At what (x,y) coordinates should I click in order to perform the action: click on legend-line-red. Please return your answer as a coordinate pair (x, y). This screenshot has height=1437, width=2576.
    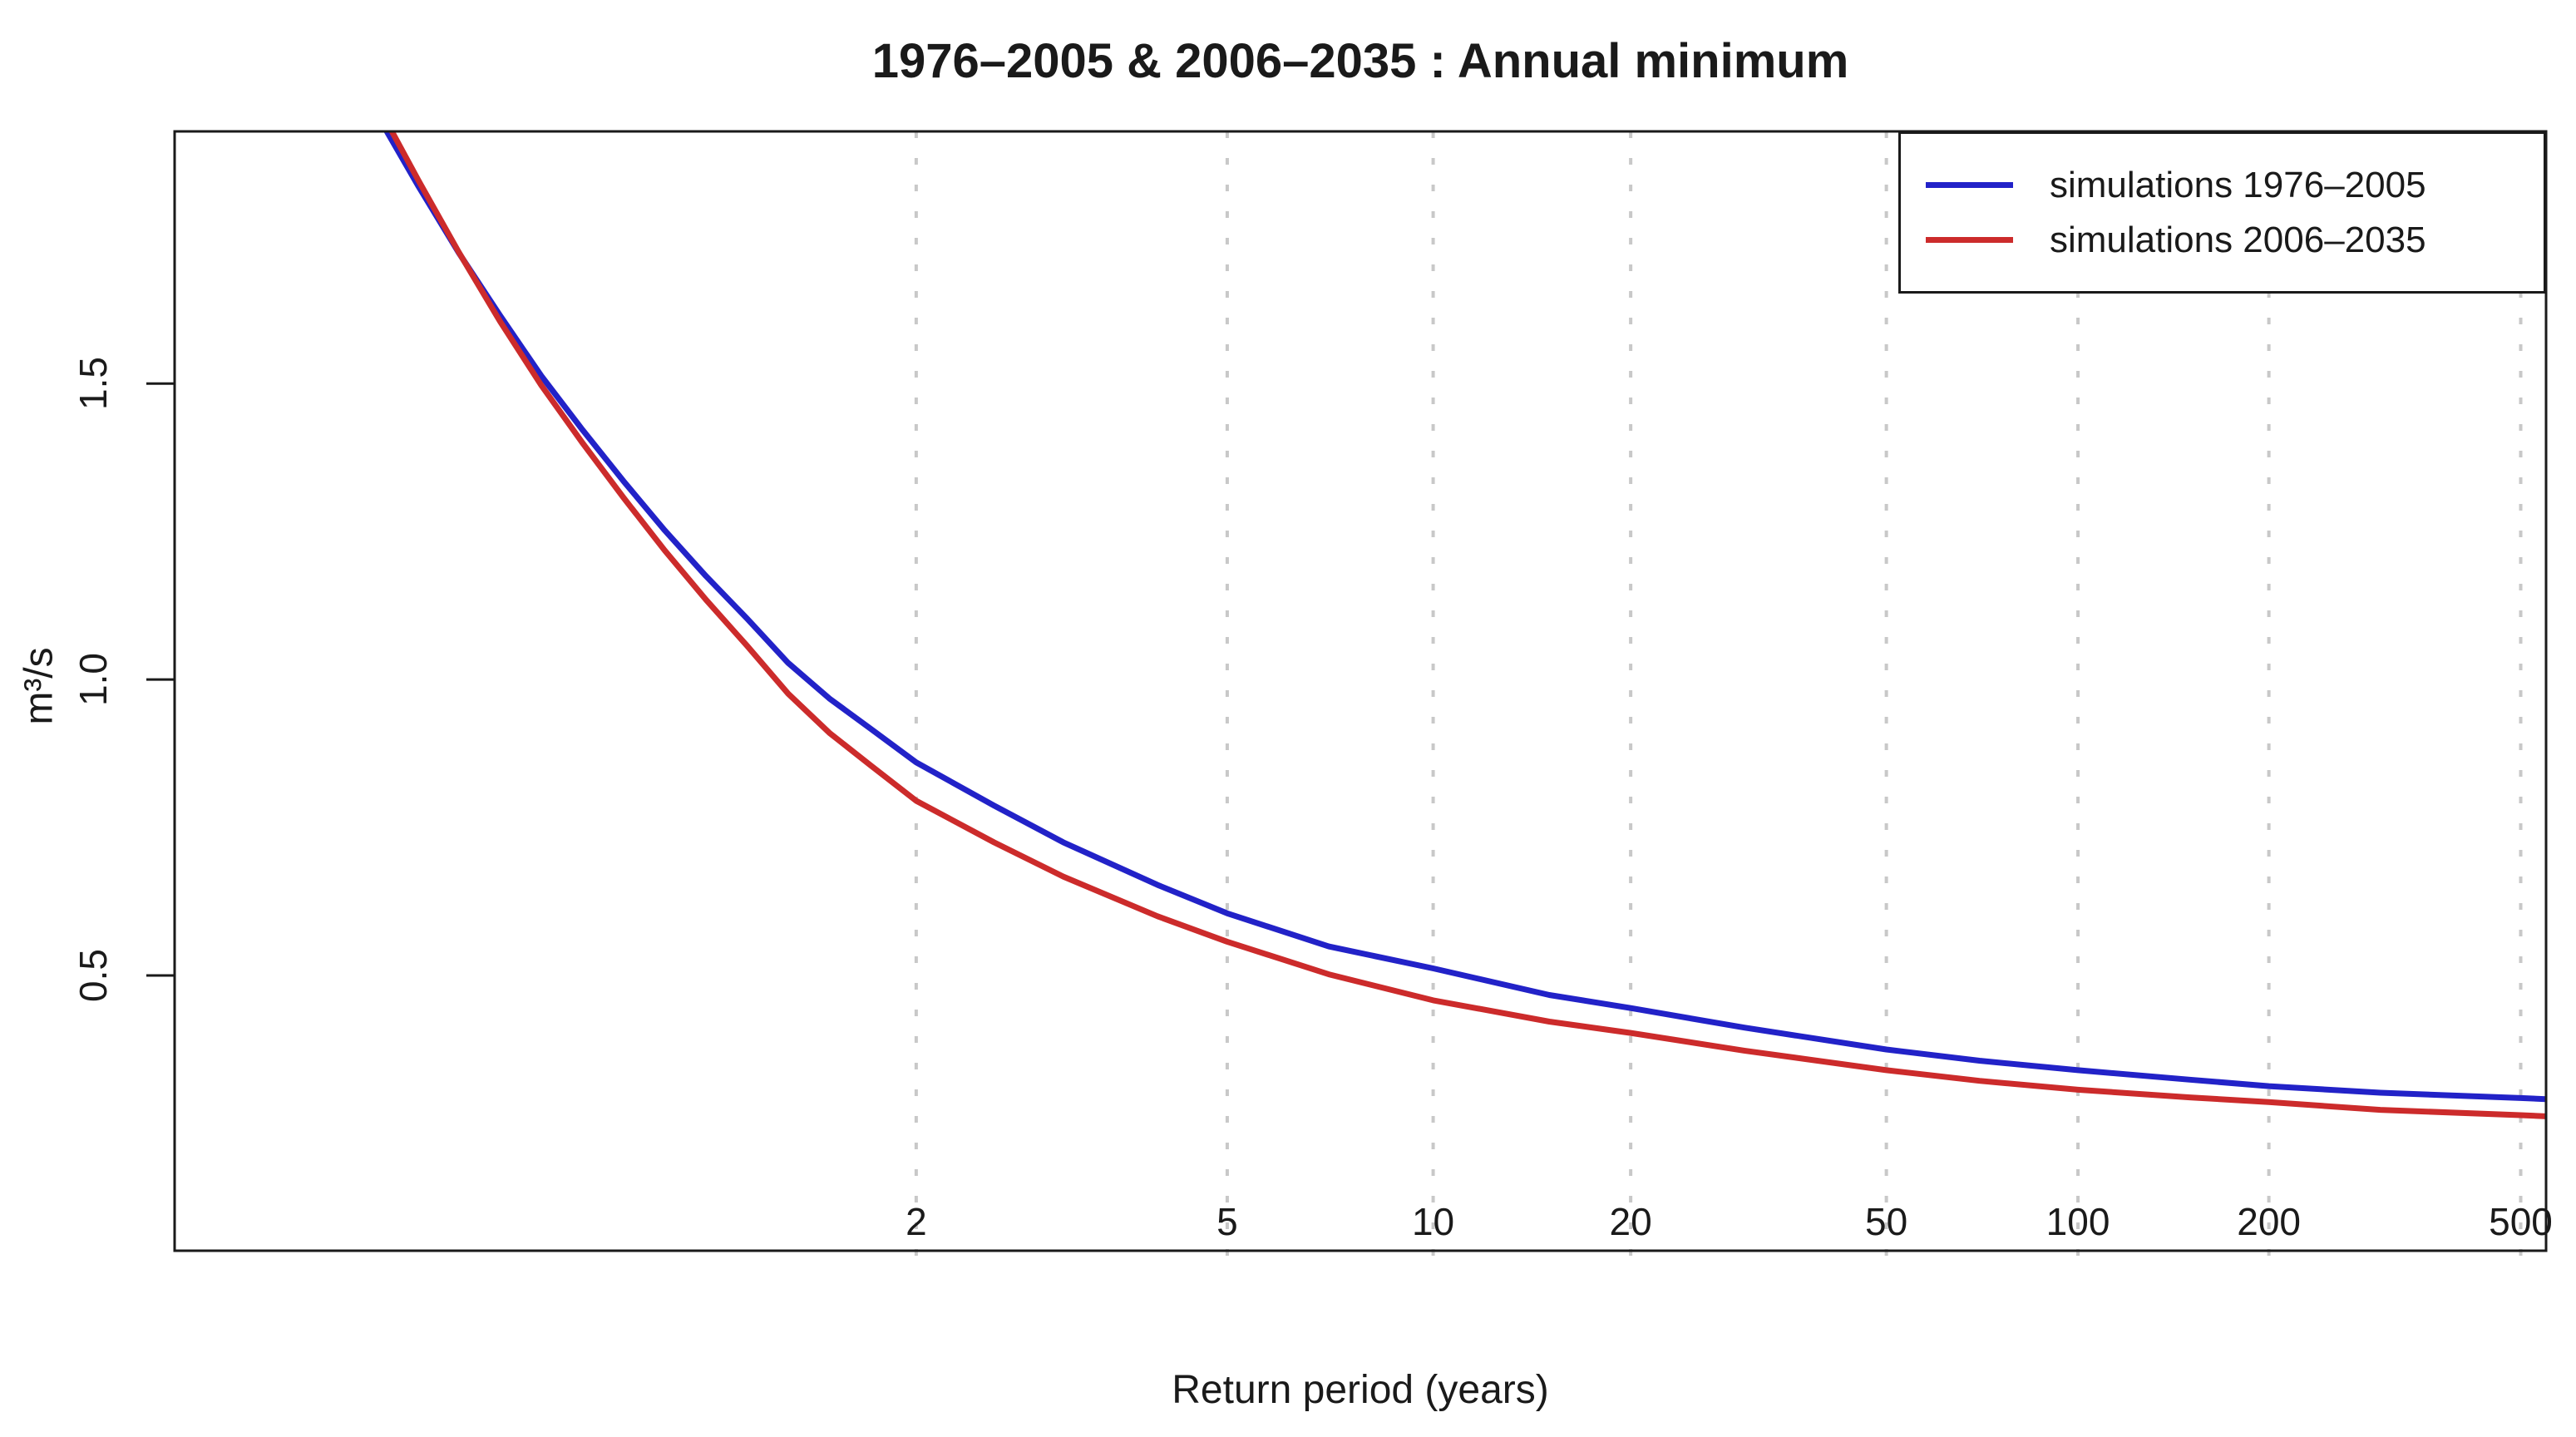
    Looking at the image, I should click on (1970, 240).